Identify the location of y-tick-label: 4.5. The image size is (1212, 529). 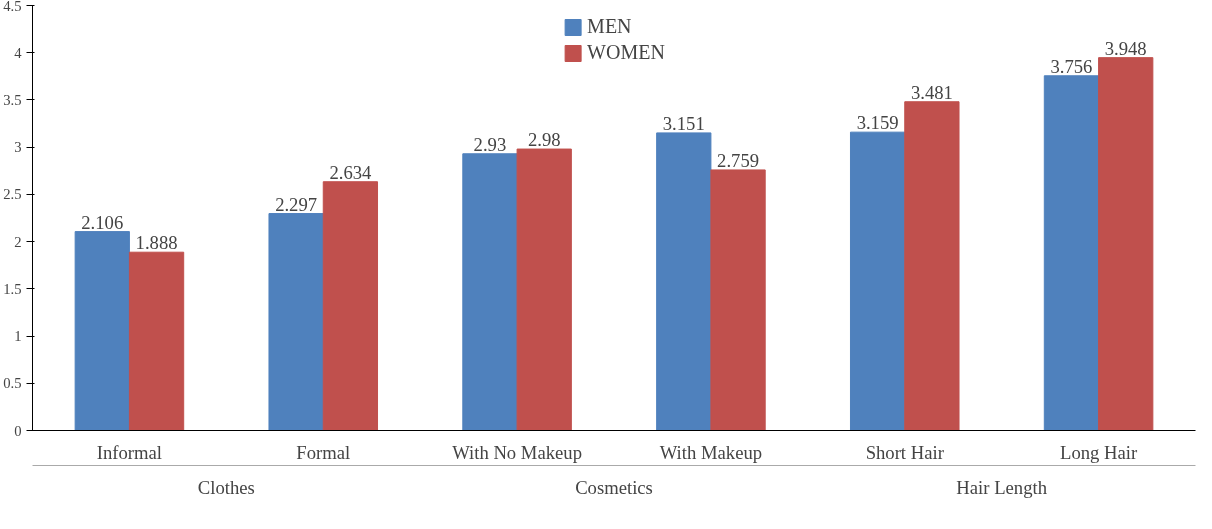
(12, 7).